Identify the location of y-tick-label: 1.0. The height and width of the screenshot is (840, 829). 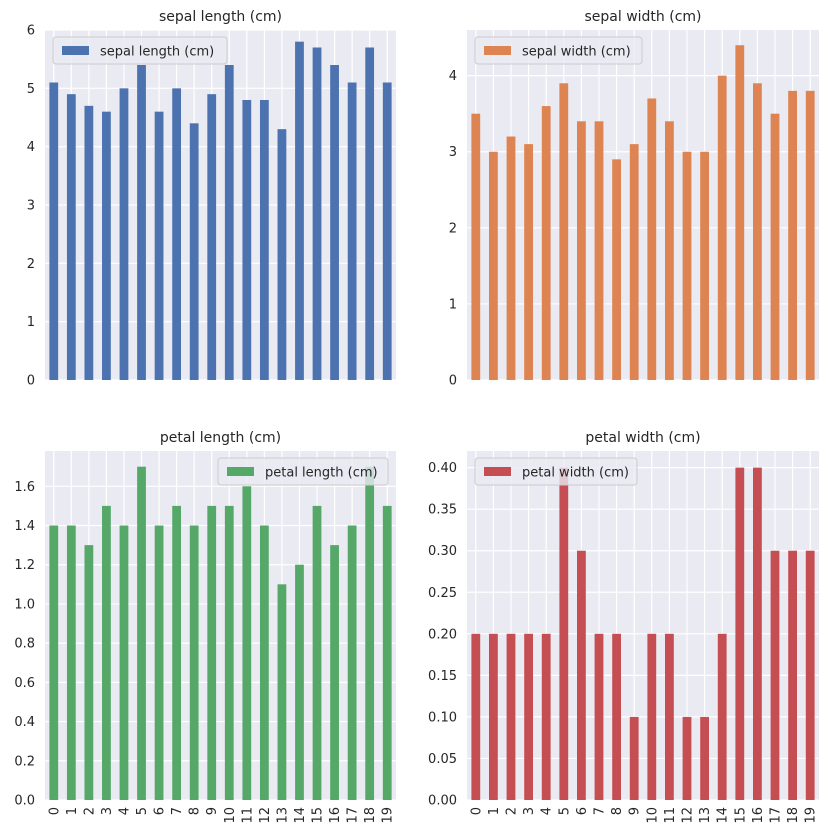
(24, 604).